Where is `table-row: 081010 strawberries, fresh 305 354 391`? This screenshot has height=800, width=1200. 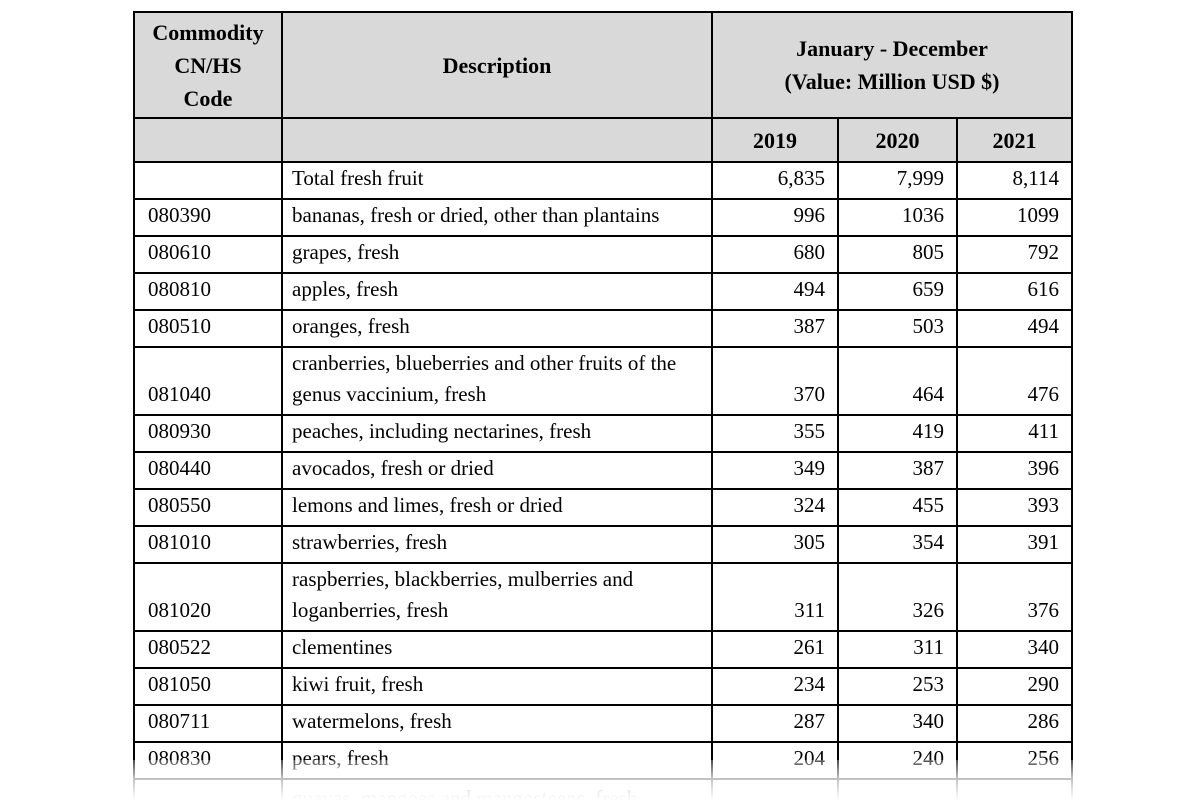 table-row: 081010 strawberries, fresh 305 354 391 is located at coordinates (603, 544).